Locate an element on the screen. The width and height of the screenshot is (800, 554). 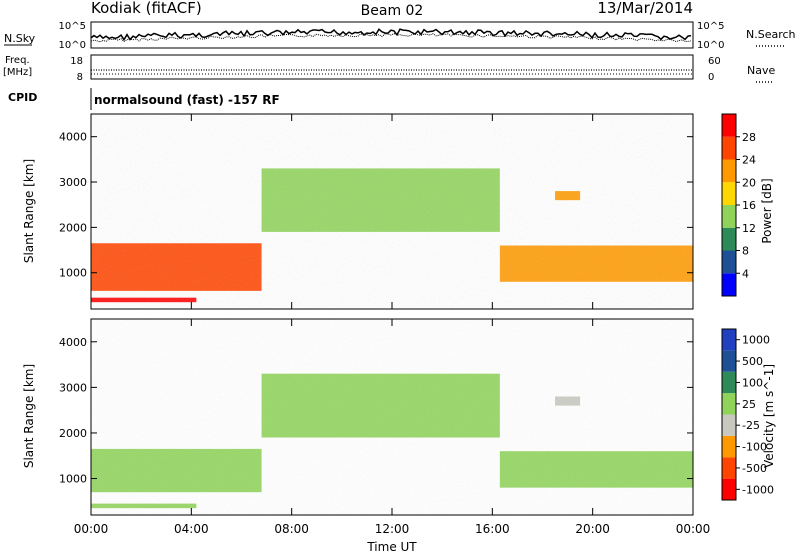
xtick-label: 08:00 is located at coordinates (291, 529).